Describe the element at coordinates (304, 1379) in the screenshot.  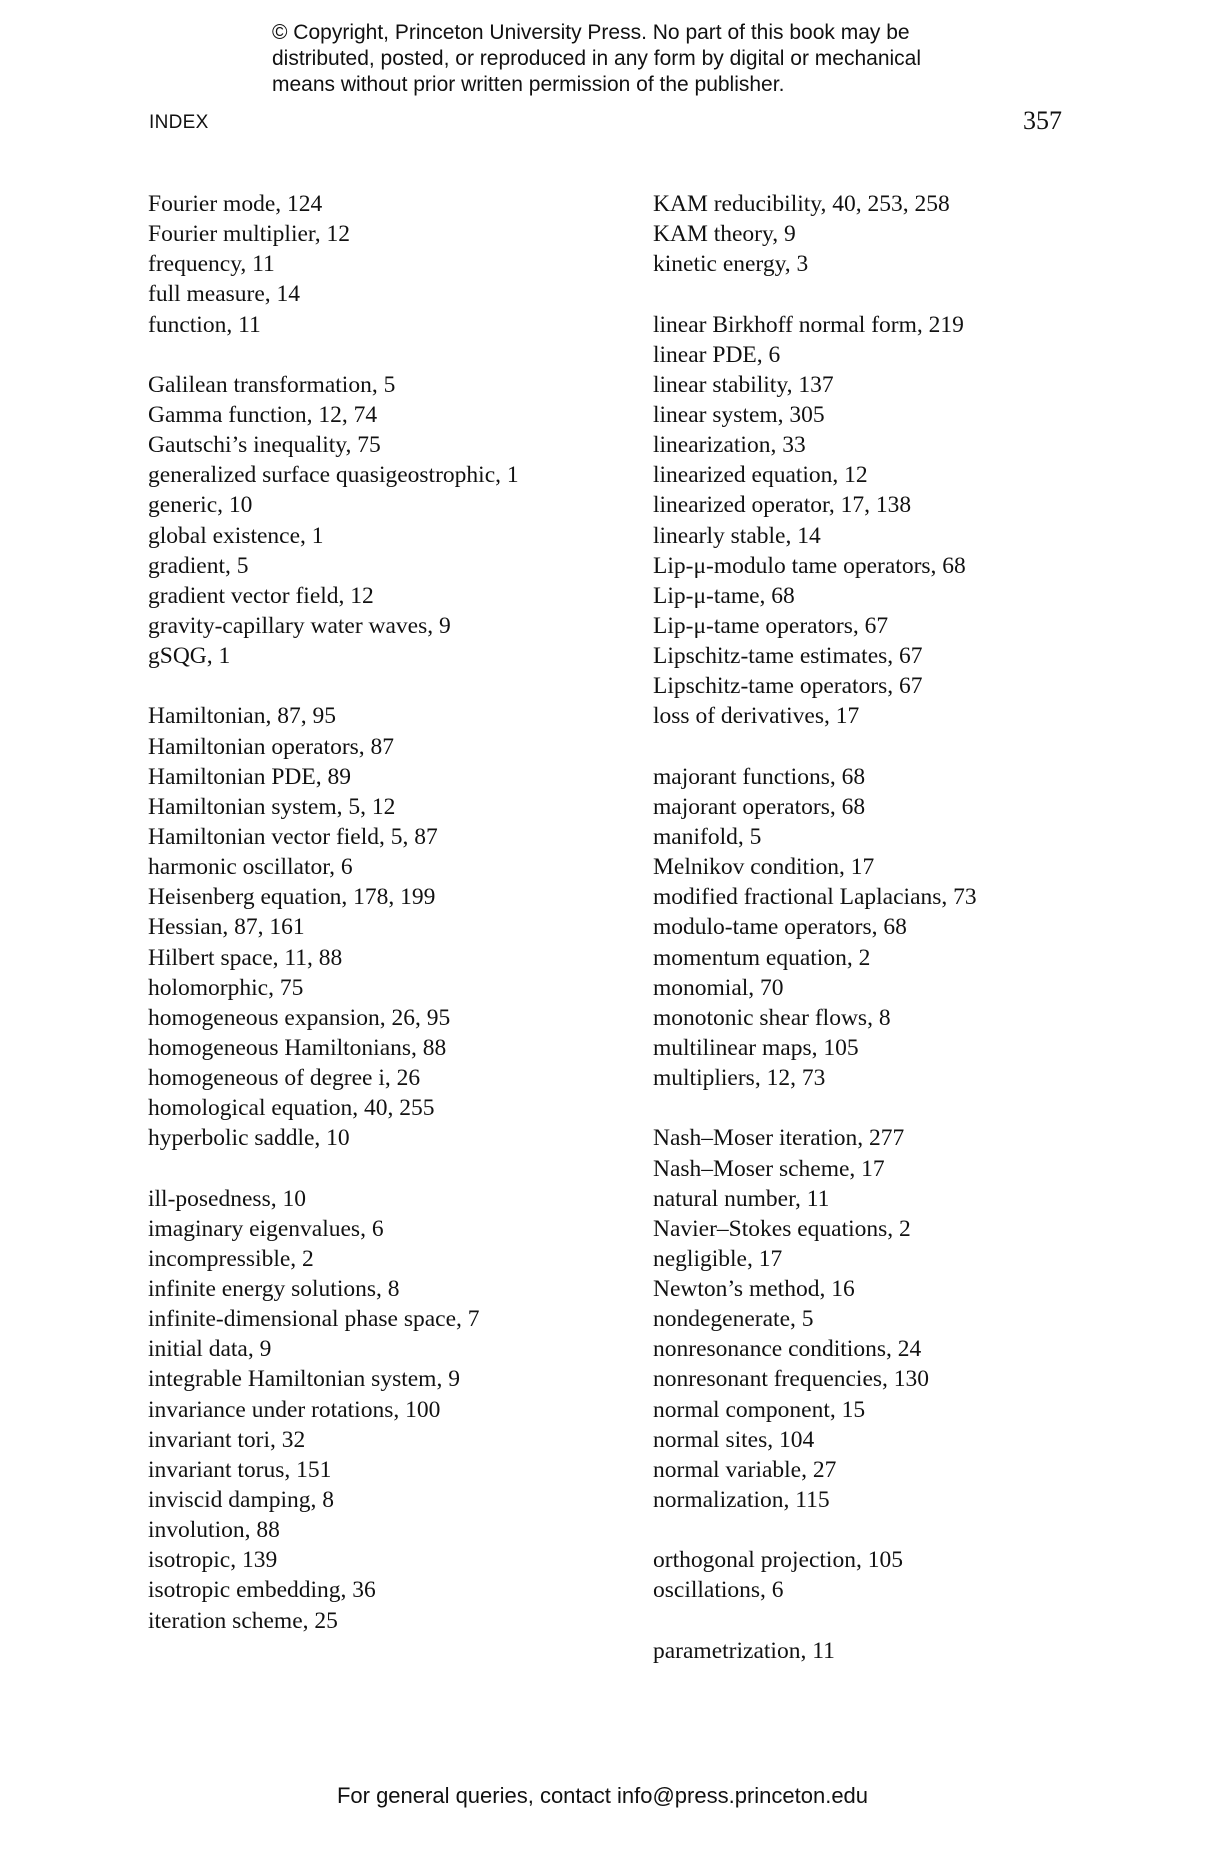
I see `index-entry: integrable Hamiltonian system, 9` at that location.